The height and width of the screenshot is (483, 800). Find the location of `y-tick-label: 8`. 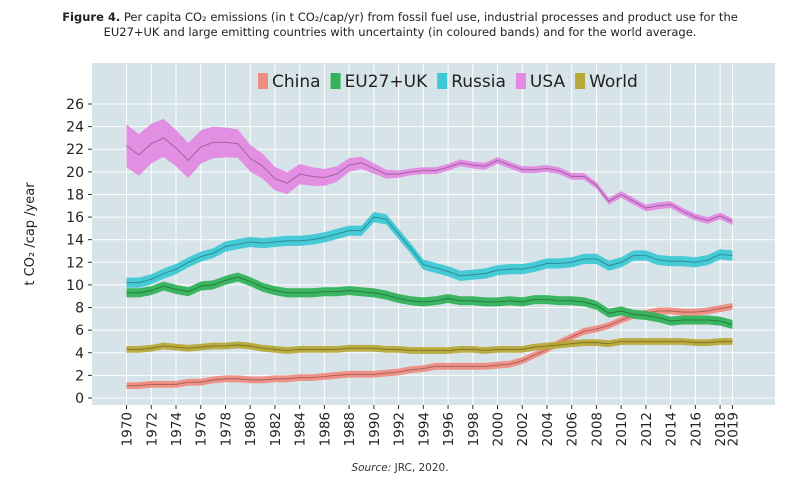

y-tick-label: 8 is located at coordinates (79, 309).